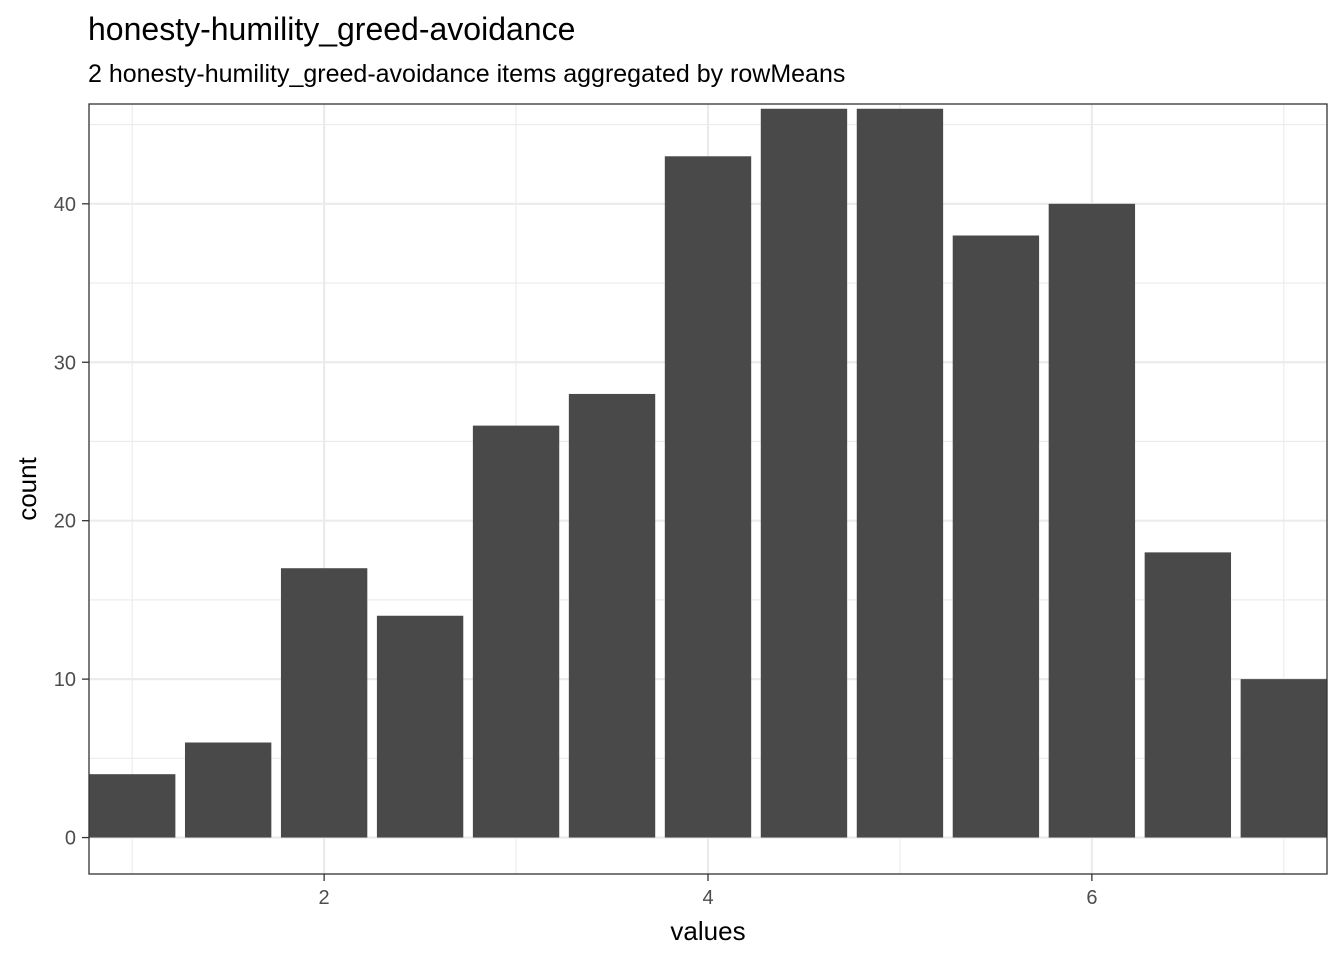 This screenshot has width=1344, height=960. Describe the element at coordinates (1091, 898) in the screenshot. I see `x-tick-label: 6` at that location.